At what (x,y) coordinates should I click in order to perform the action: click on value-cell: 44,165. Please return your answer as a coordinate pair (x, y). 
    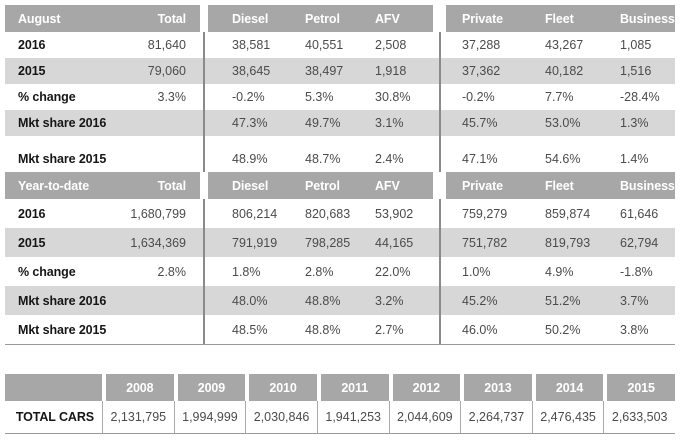
    Looking at the image, I should click on (394, 242).